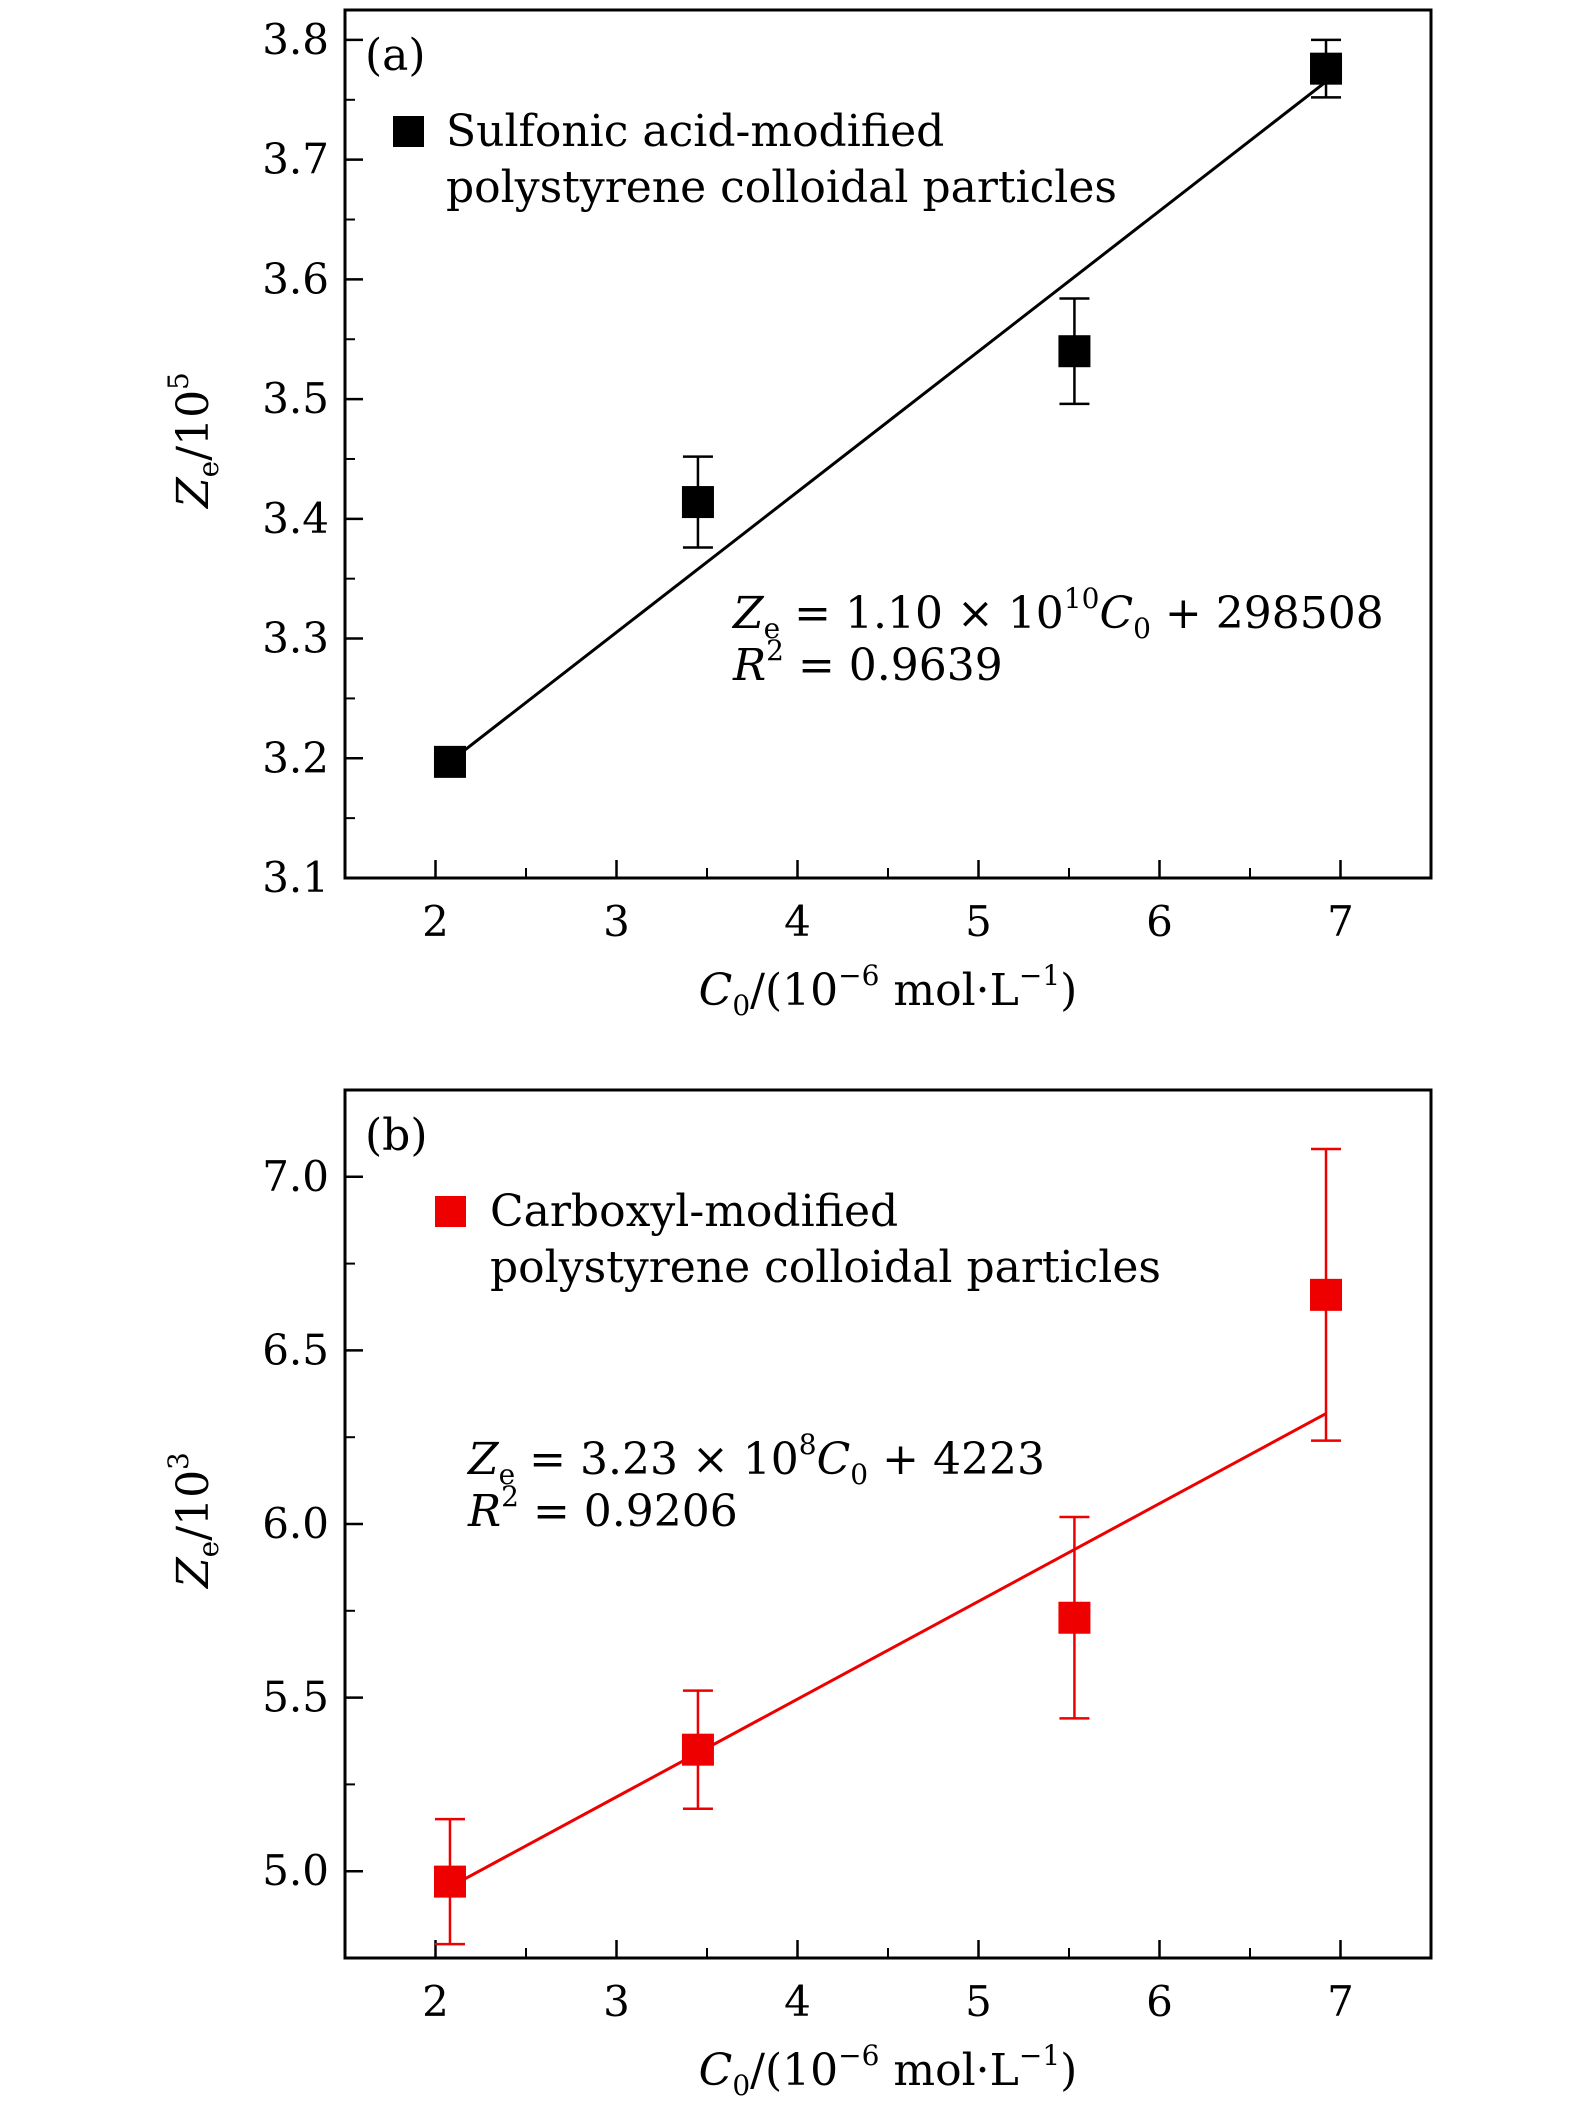  What do you see at coordinates (193, 1521) in the screenshot?
I see `y-axis-title-b: Ze/103` at bounding box center [193, 1521].